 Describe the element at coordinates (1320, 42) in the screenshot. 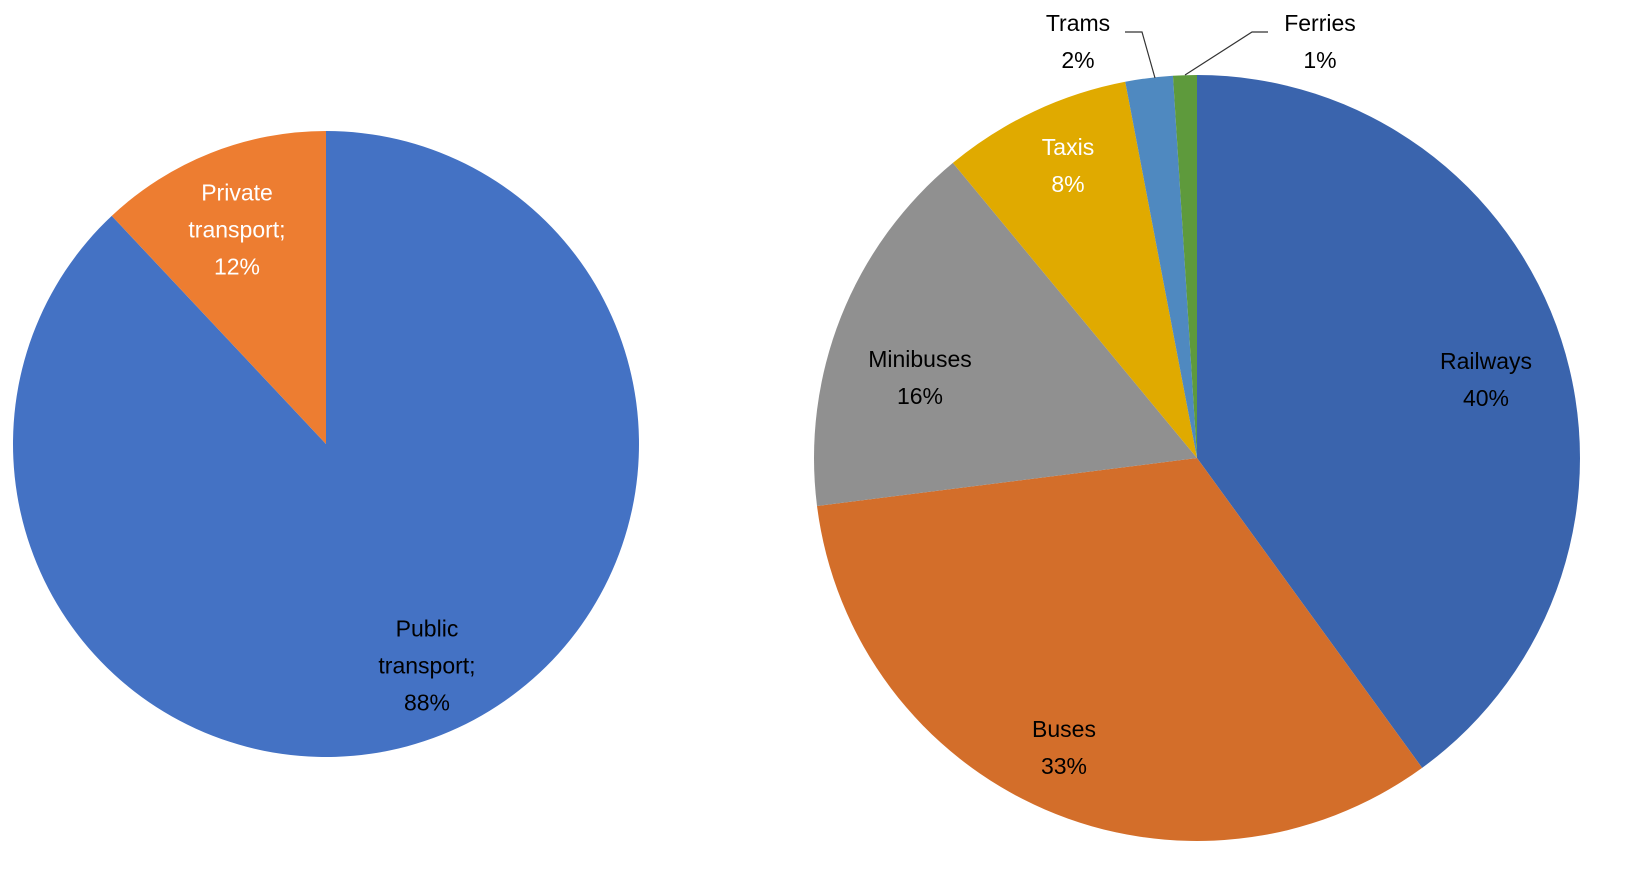

I see `slice-label: Ferries 1%` at that location.